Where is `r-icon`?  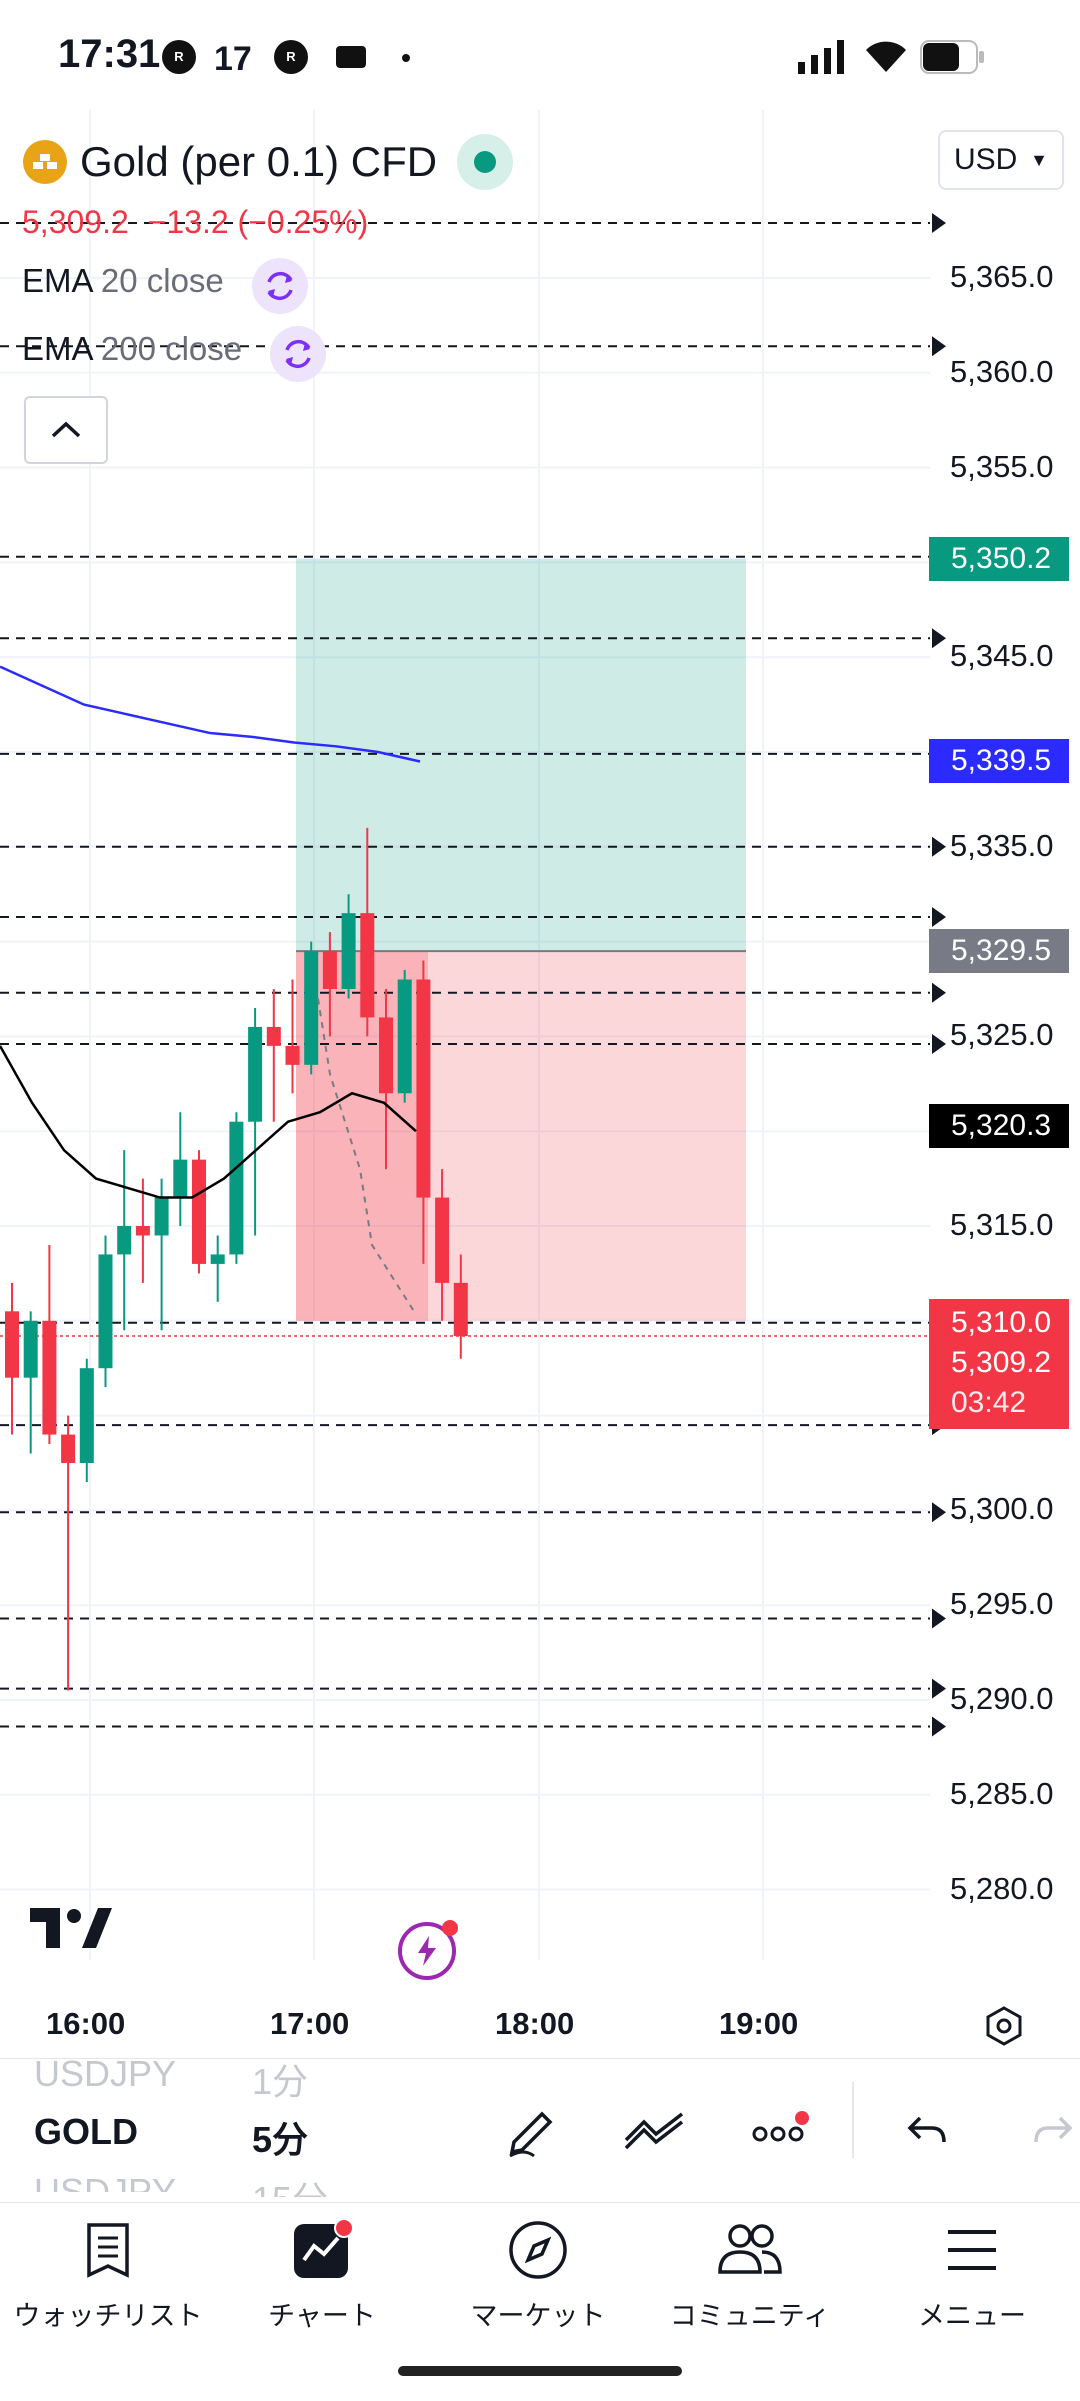 r-icon is located at coordinates (351, 57).